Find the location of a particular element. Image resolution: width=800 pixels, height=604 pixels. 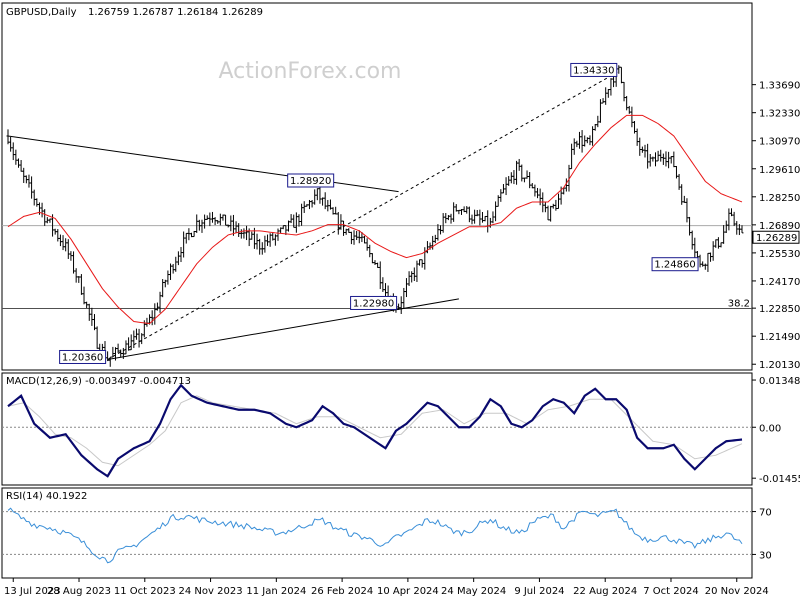

x-tick-label: 20 Nov 2024 is located at coordinates (737, 591).